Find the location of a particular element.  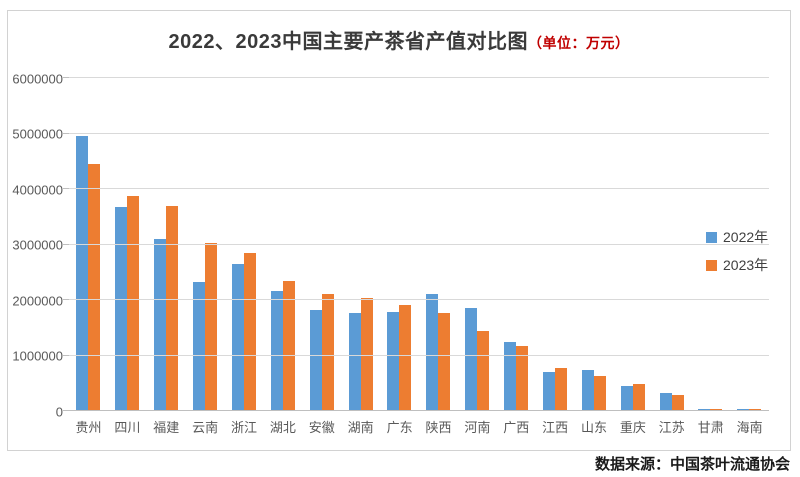

bar-重庆-2022年 is located at coordinates (626, 398).